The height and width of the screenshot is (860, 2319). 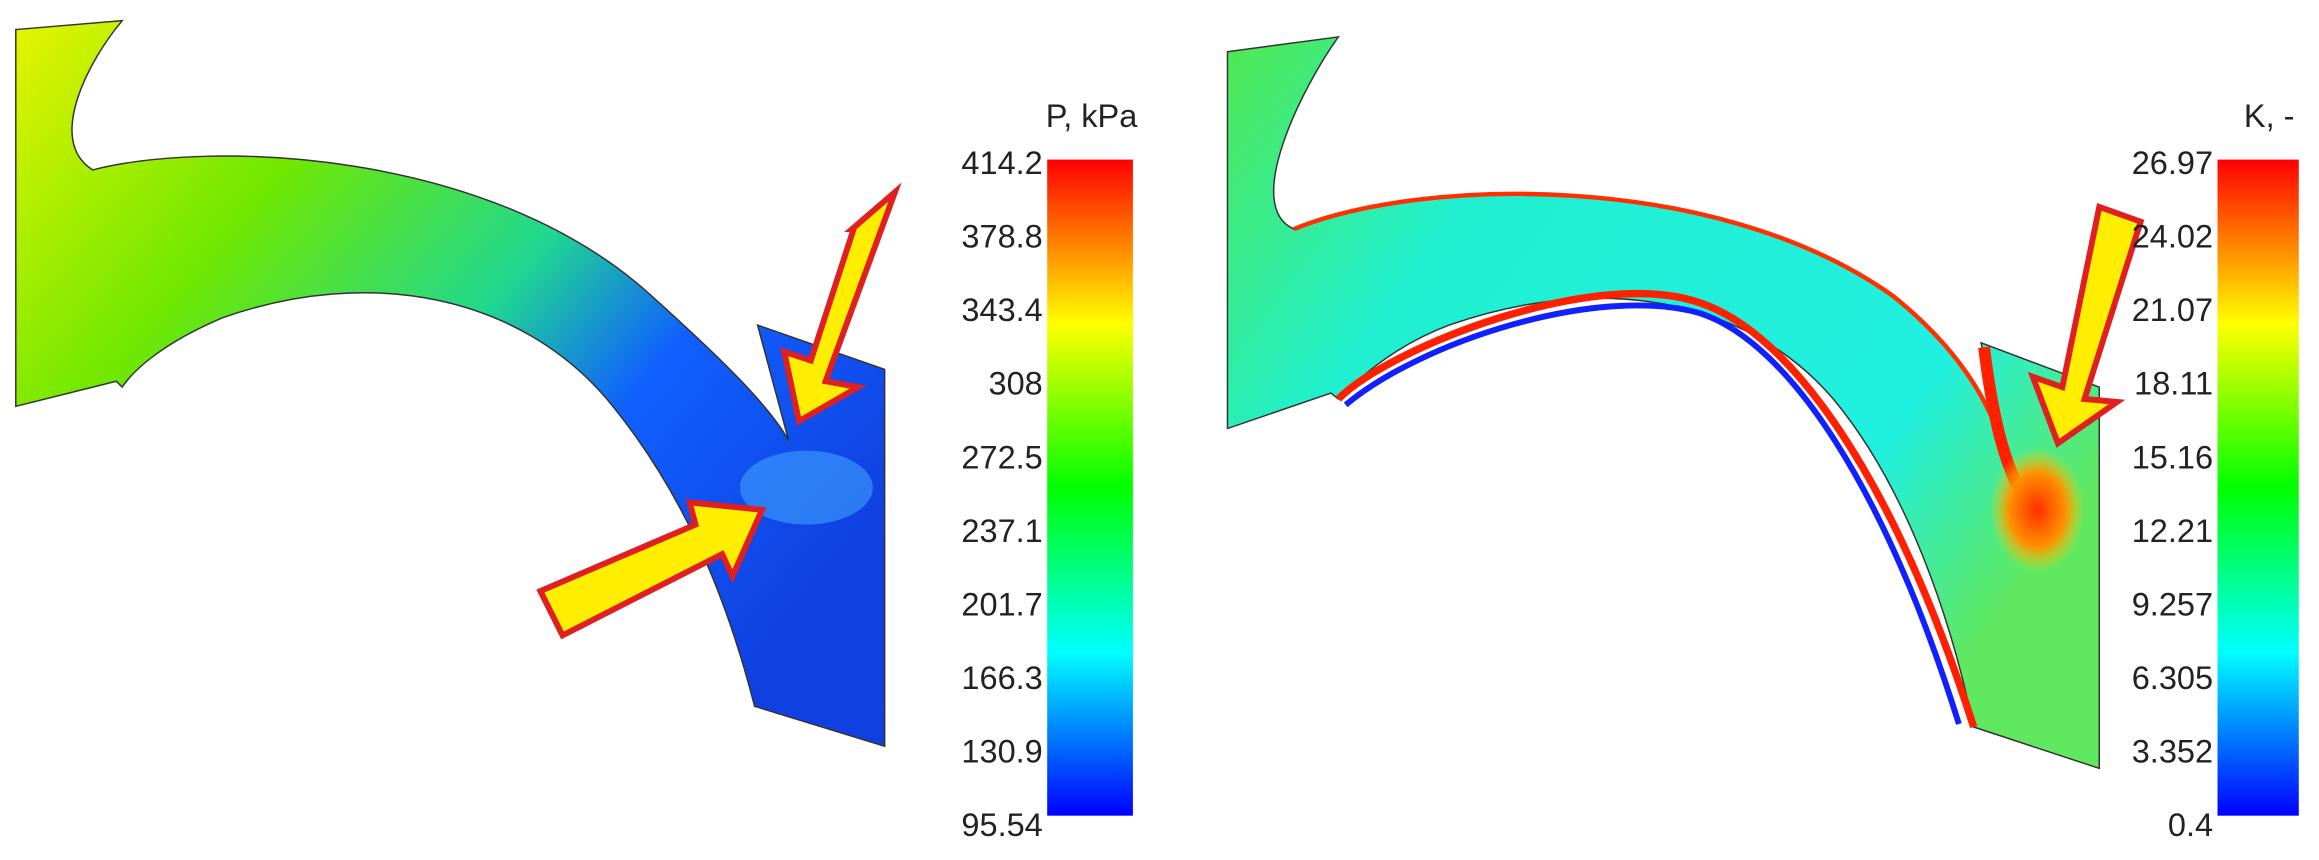 I want to click on colorbar-label: 6.305, so click(x=2172, y=678).